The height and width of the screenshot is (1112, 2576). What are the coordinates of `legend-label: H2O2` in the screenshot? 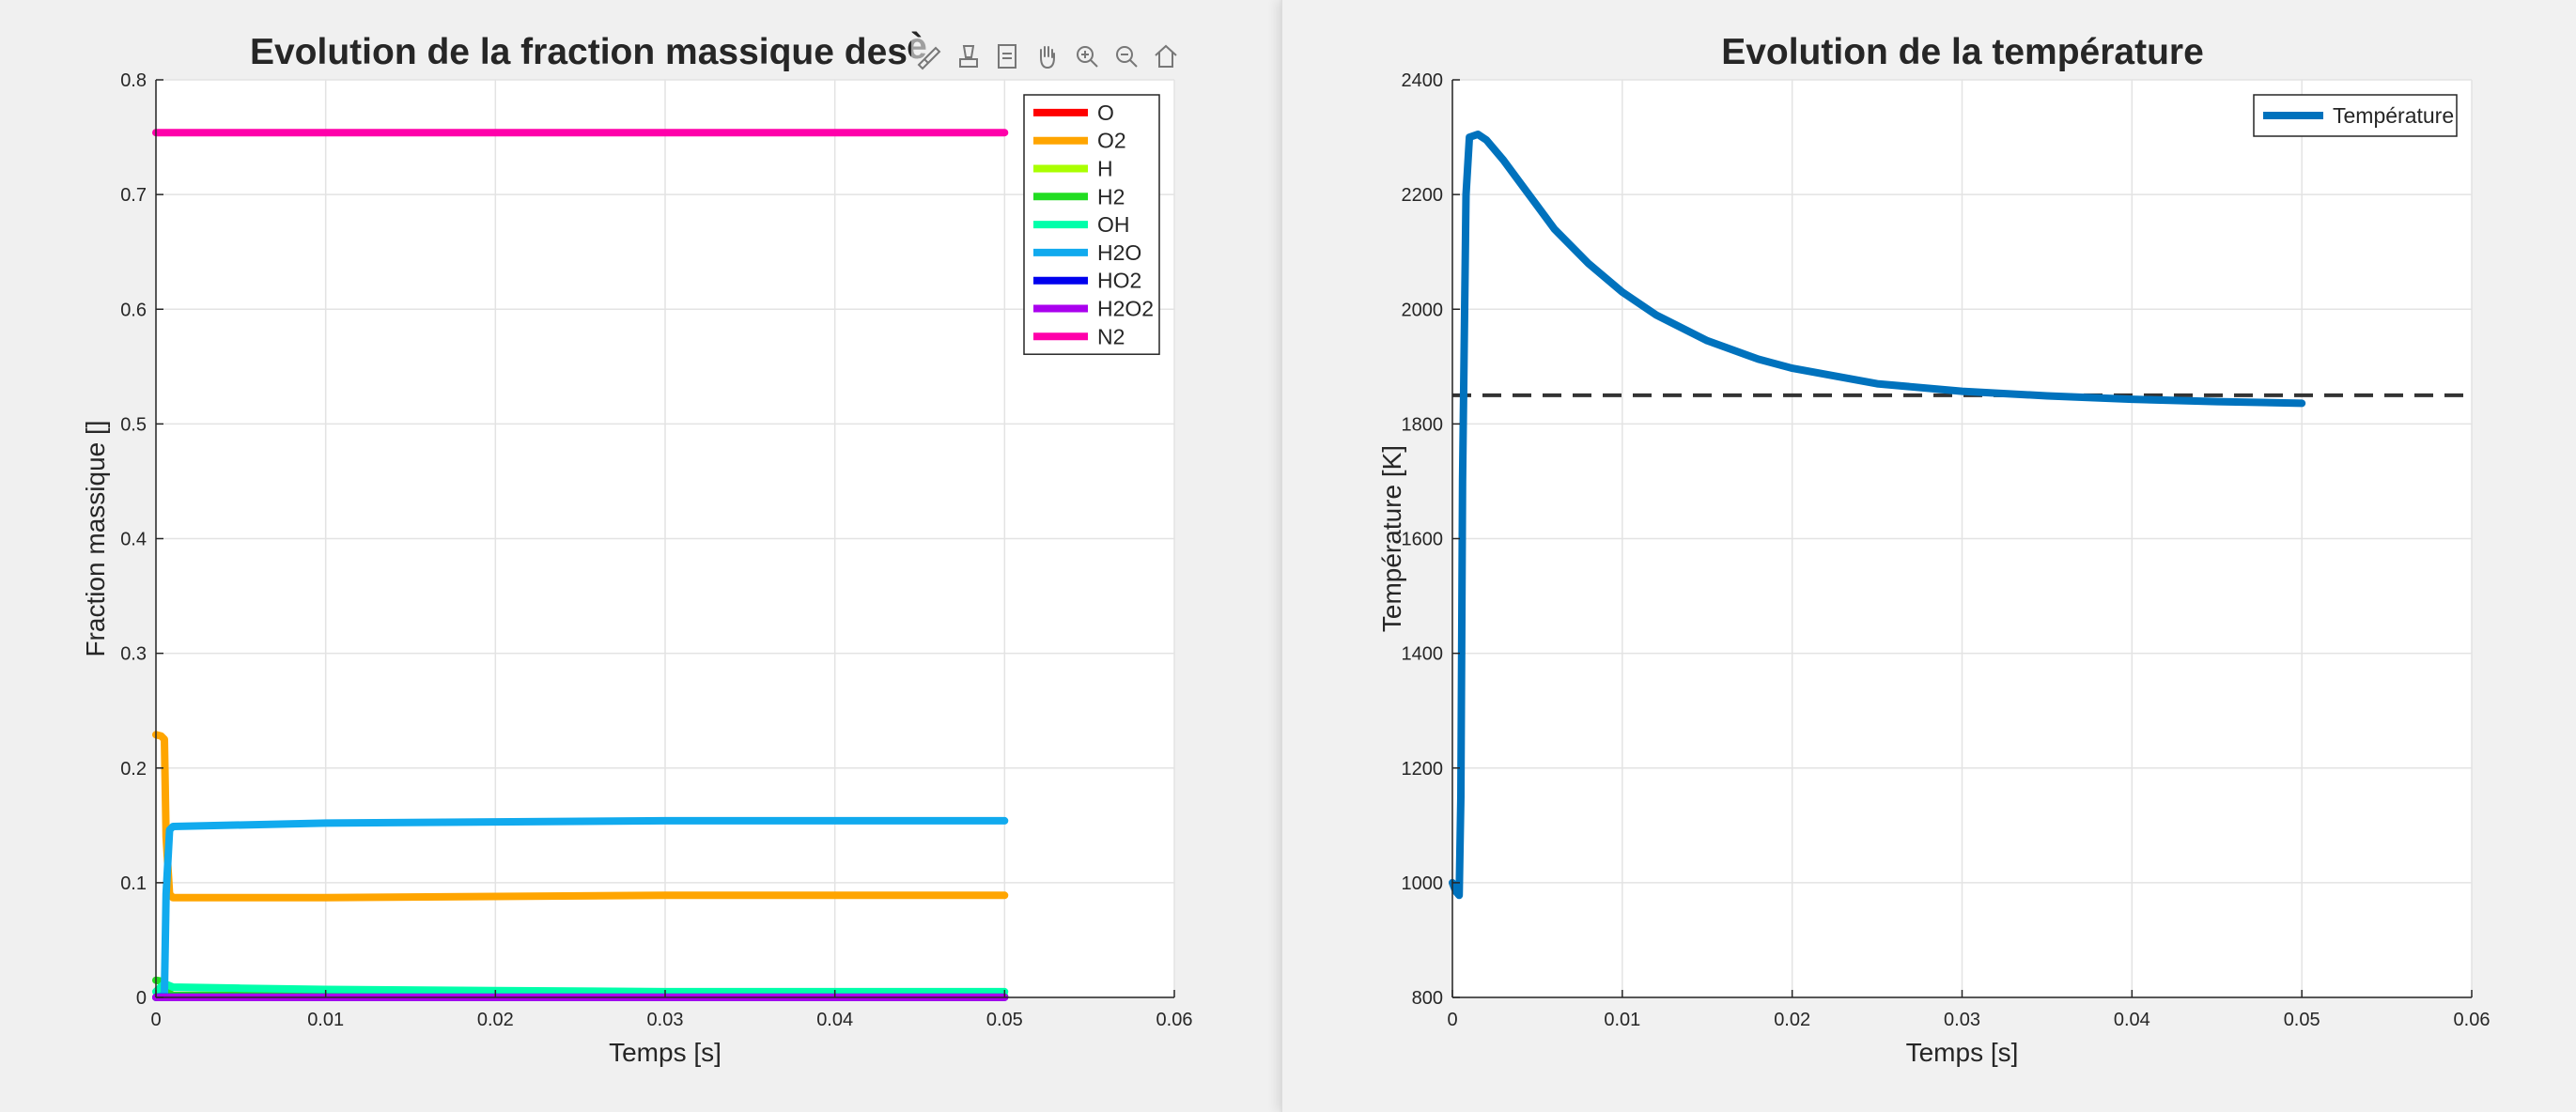 It's located at (1125, 309).